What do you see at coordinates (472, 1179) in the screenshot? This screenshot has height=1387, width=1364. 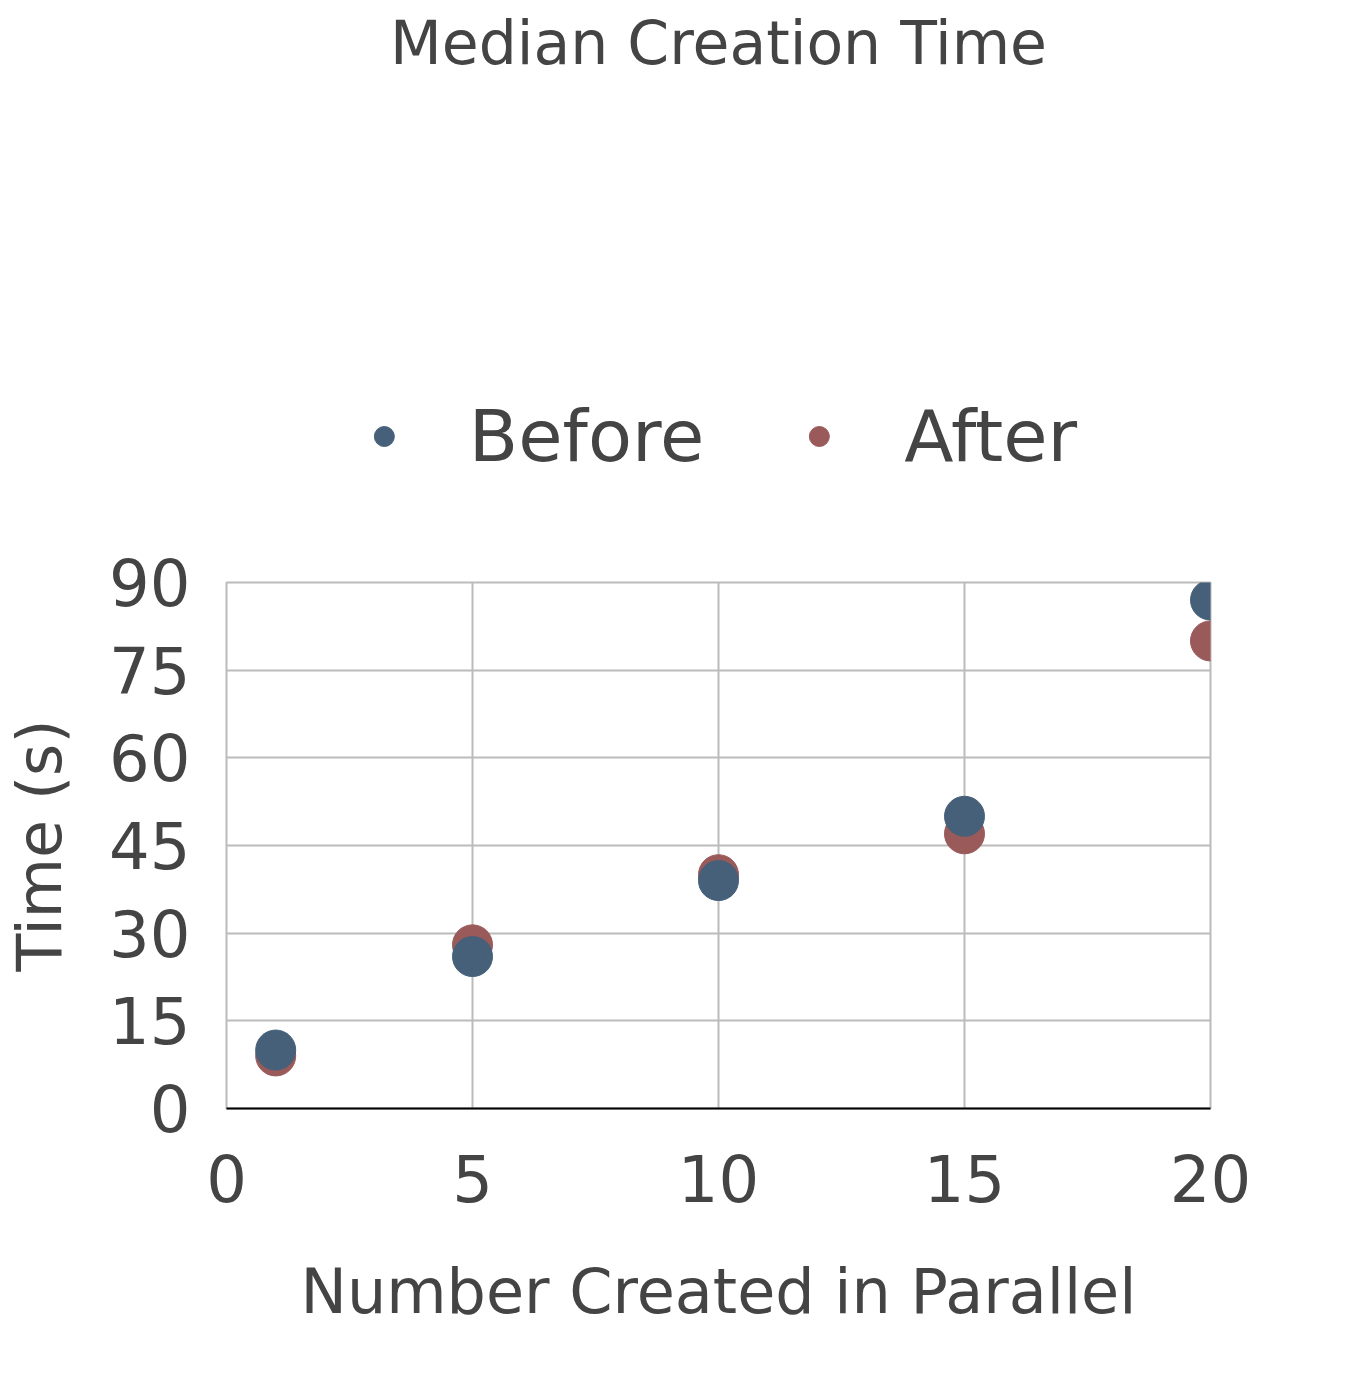 I see `x-tick-label: 5` at bounding box center [472, 1179].